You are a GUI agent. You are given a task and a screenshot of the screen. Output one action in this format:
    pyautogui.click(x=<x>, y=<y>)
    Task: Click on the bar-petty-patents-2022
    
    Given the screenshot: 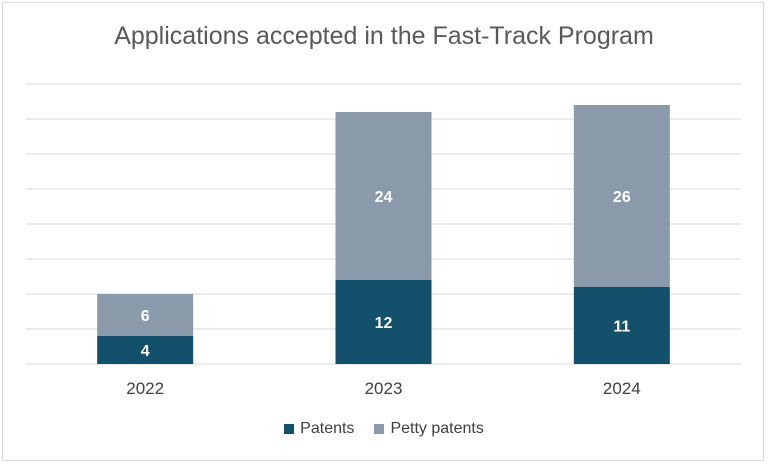 What is the action you would take?
    pyautogui.click(x=145, y=315)
    